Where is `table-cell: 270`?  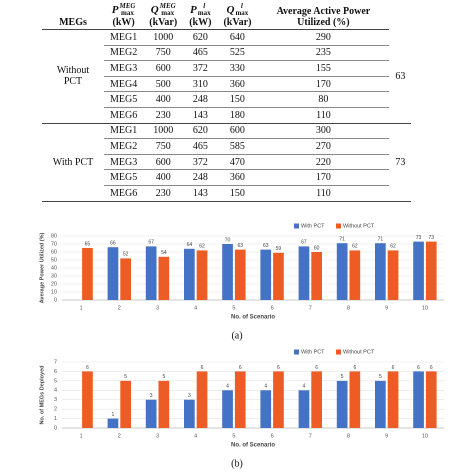 table-cell: 270 is located at coordinates (323, 146).